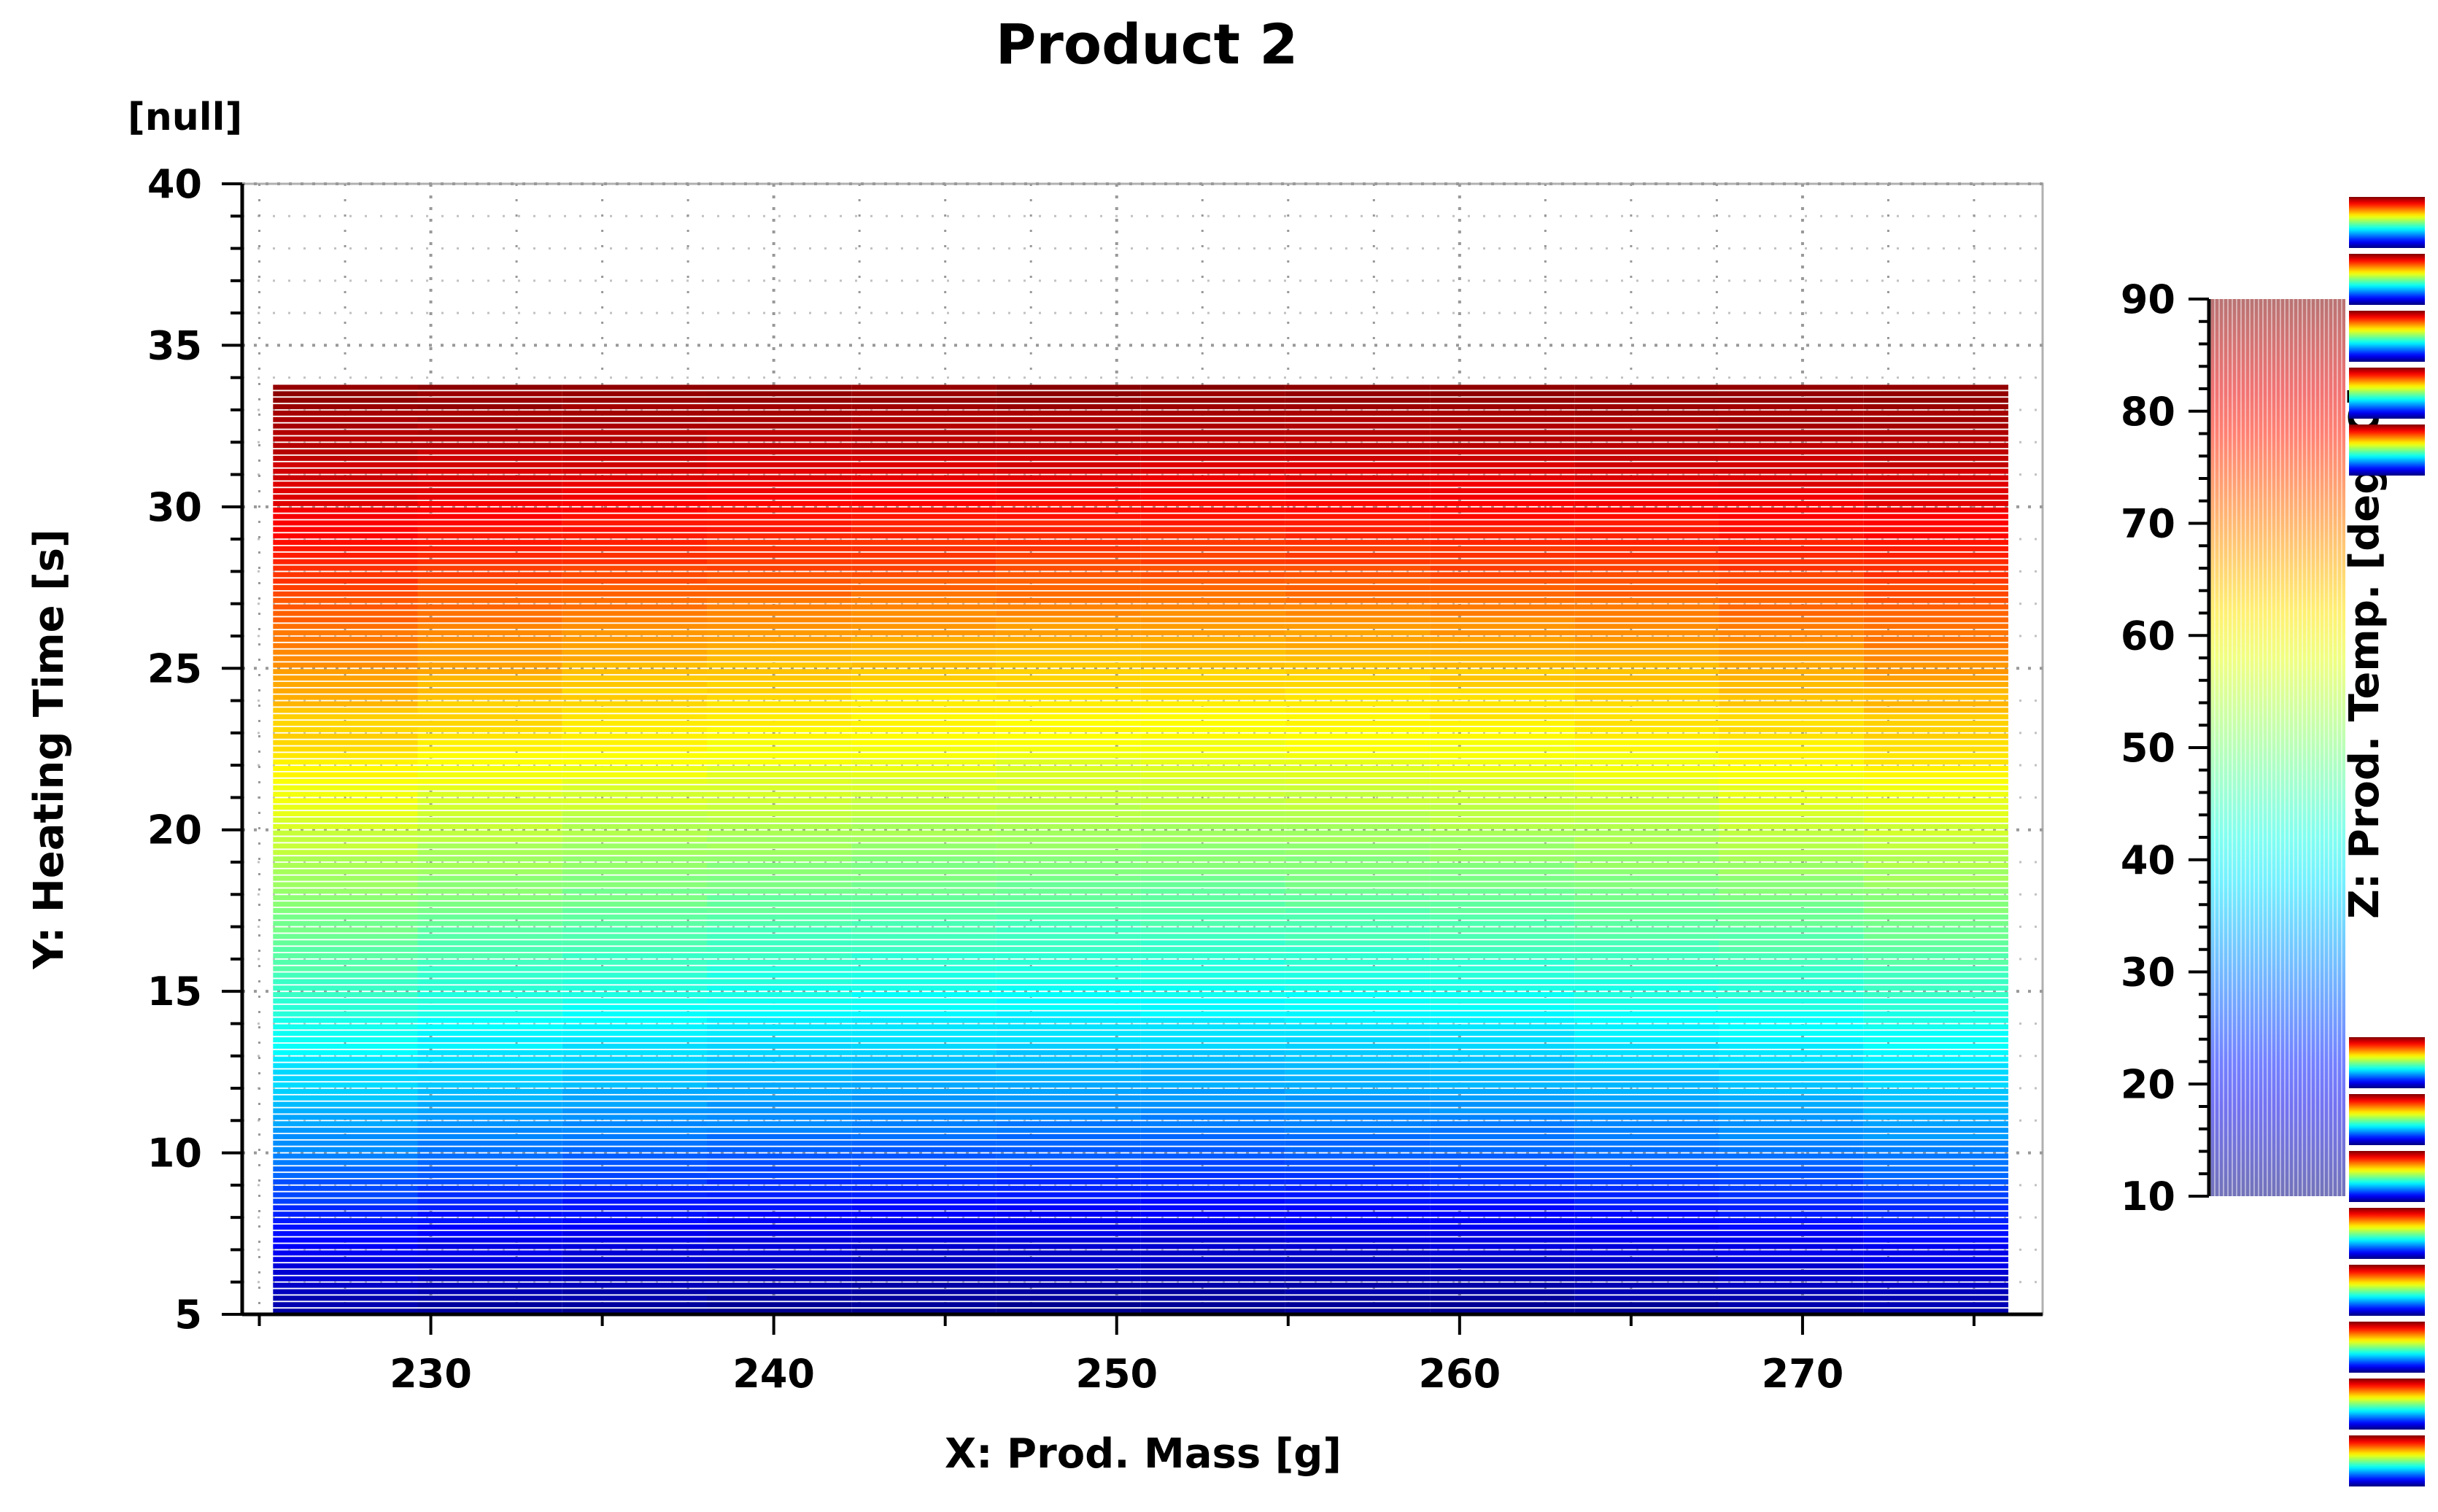 The width and height of the screenshot is (2438, 1512). What do you see at coordinates (174, 1153) in the screenshot?
I see `y-tick-label: 10` at bounding box center [174, 1153].